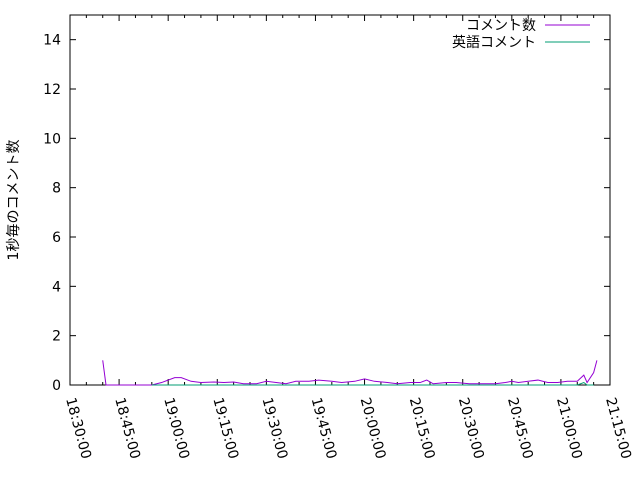 Image resolution: width=640 pixels, height=484 pixels. What do you see at coordinates (471, 428) in the screenshot?
I see `x-tick-label: 20:30:00` at bounding box center [471, 428].